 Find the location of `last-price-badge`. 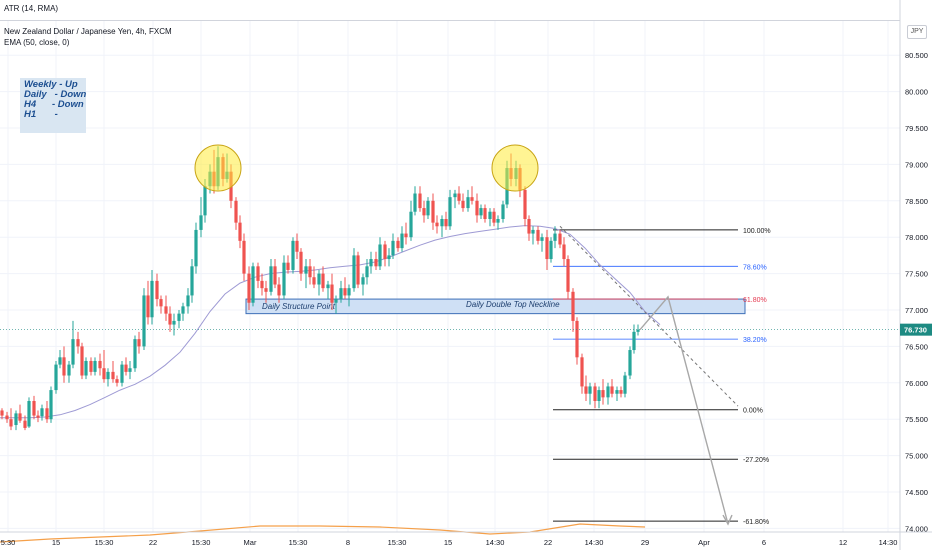

last-price-badge is located at coordinates (916, 329).